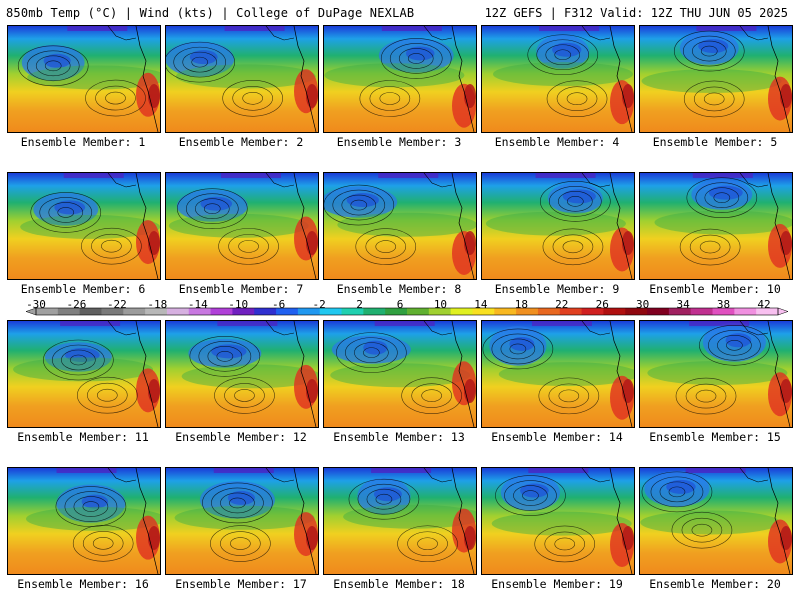 This screenshot has width=800, height=600. Describe the element at coordinates (83, 142) in the screenshot. I see `ensemble-member-label: Ensemble Member: 1` at that location.